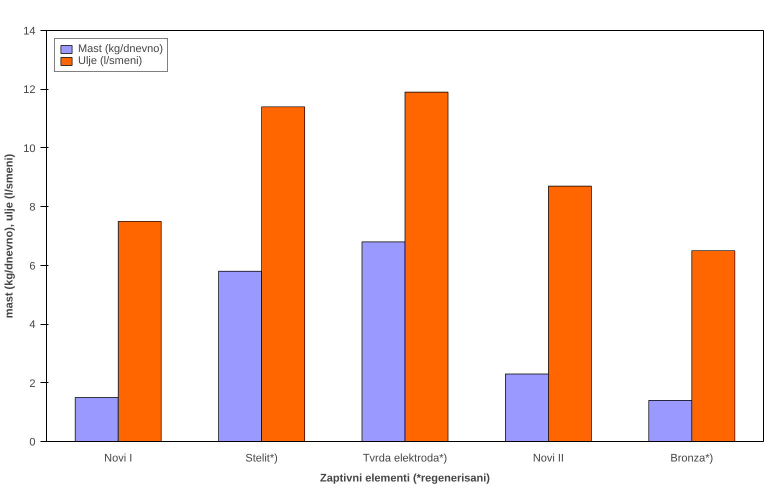 The image size is (777, 489). I want to click on x-tick-label: Novi II, so click(548, 458).